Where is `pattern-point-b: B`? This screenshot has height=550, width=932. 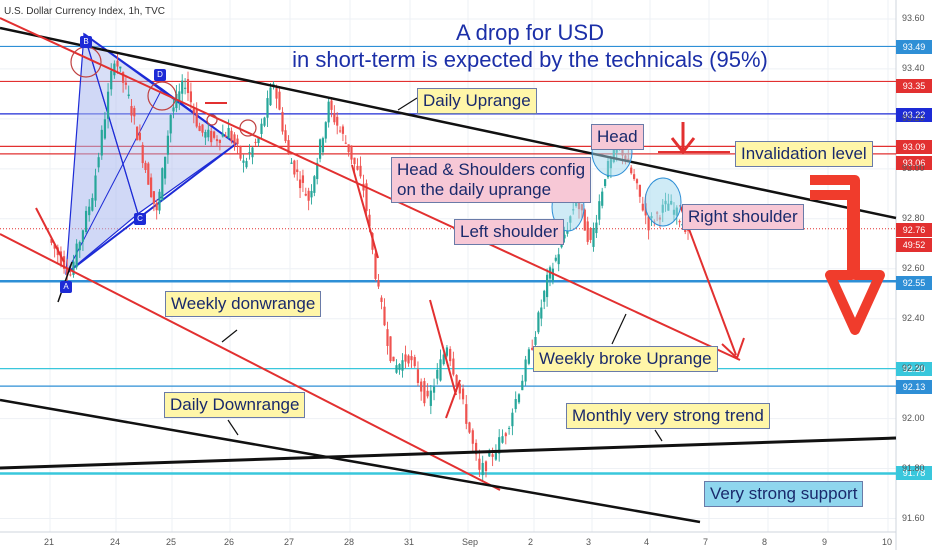 pattern-point-b: B is located at coordinates (86, 42).